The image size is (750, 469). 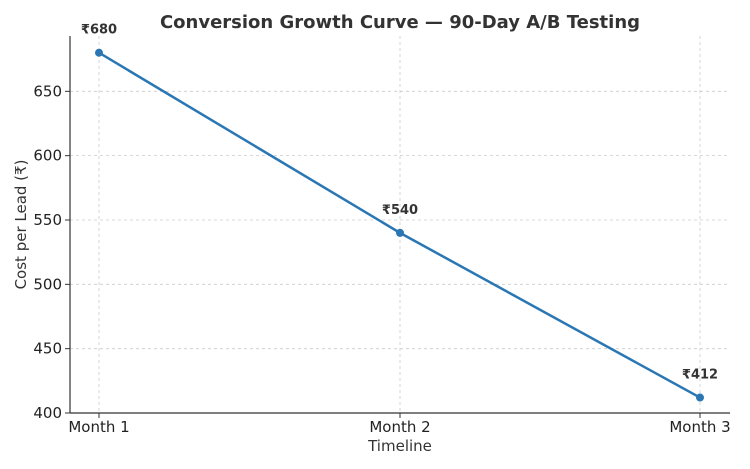 I want to click on y-axis-ticks: 400 450 500 550 600 650, so click(x=51, y=252).